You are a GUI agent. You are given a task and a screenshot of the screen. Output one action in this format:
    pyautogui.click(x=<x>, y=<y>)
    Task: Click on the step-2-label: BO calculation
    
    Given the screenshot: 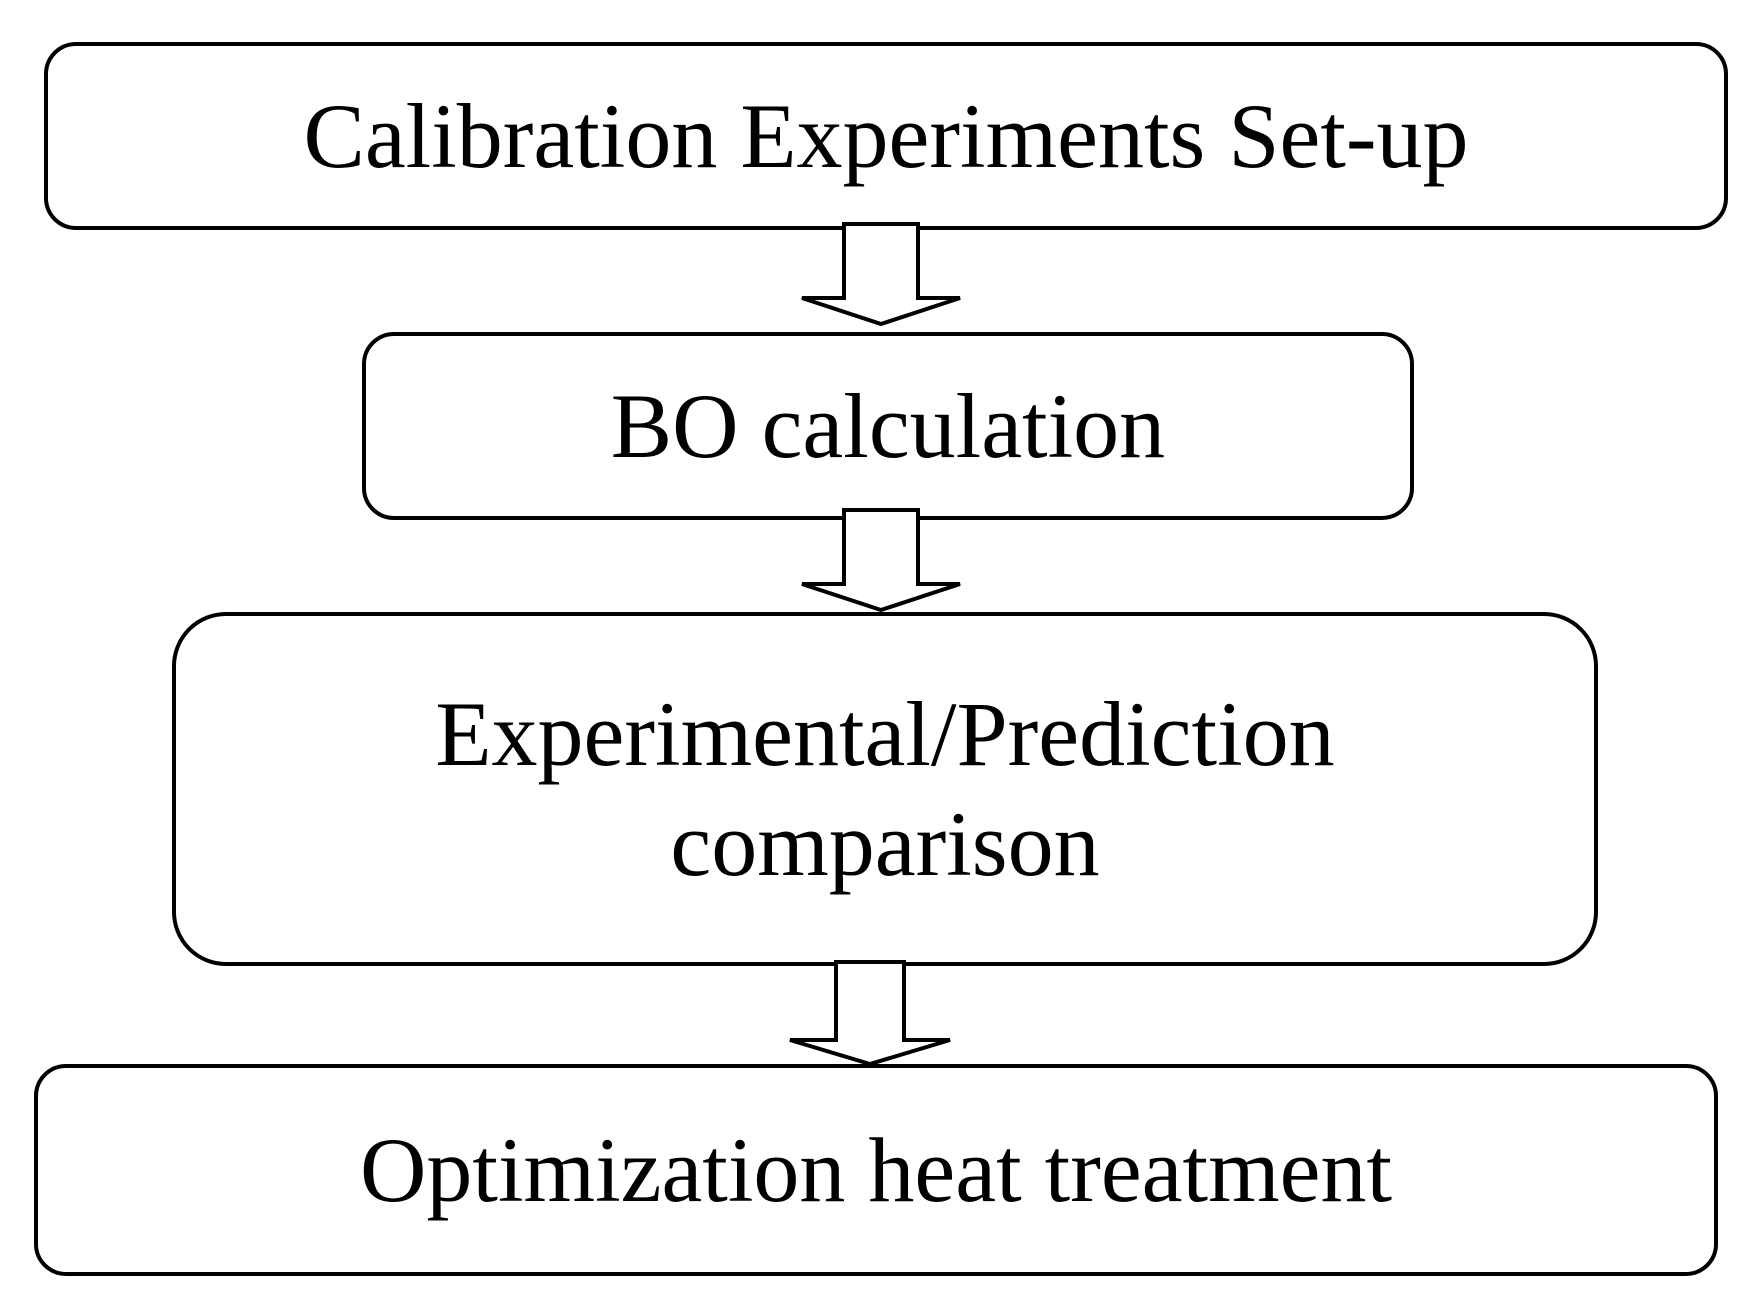 What is the action you would take?
    pyautogui.click(x=888, y=425)
    